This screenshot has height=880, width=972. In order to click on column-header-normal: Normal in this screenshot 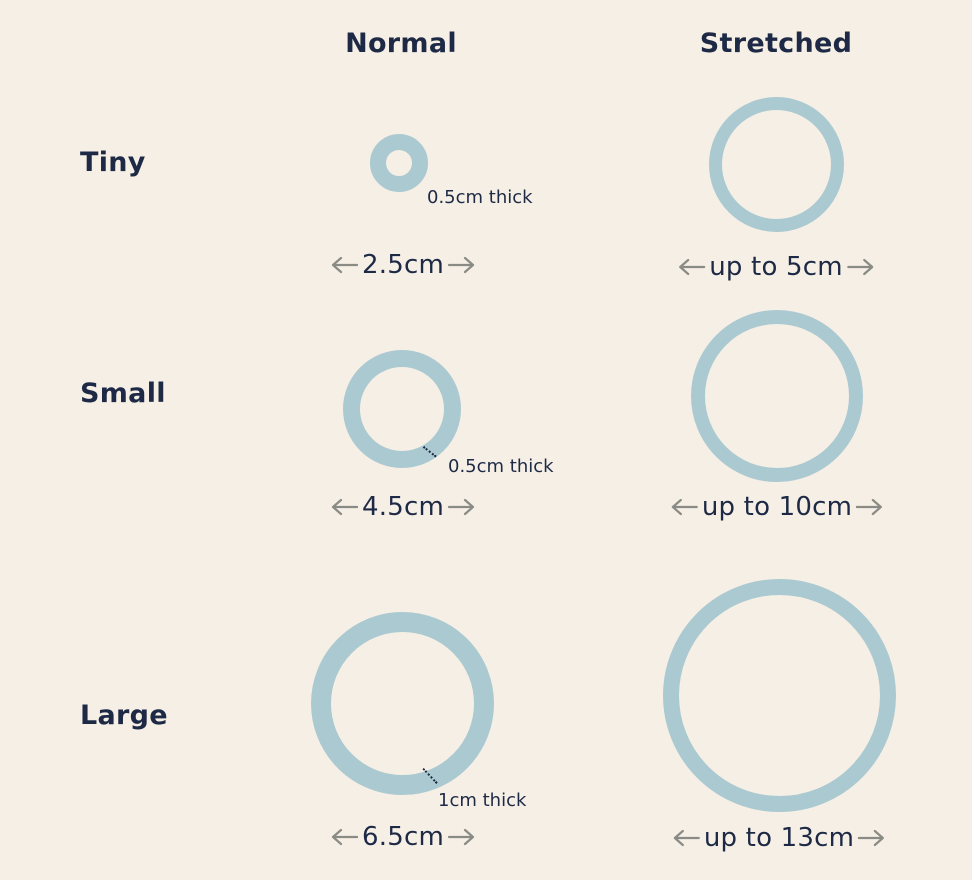, I will do `click(401, 43)`.